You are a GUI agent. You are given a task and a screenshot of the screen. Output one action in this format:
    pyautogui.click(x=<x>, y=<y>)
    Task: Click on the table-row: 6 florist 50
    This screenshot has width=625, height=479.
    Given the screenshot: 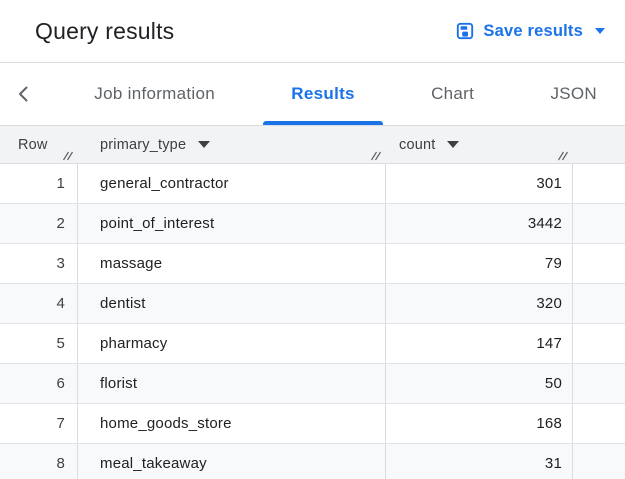 What is the action you would take?
    pyautogui.click(x=312, y=384)
    